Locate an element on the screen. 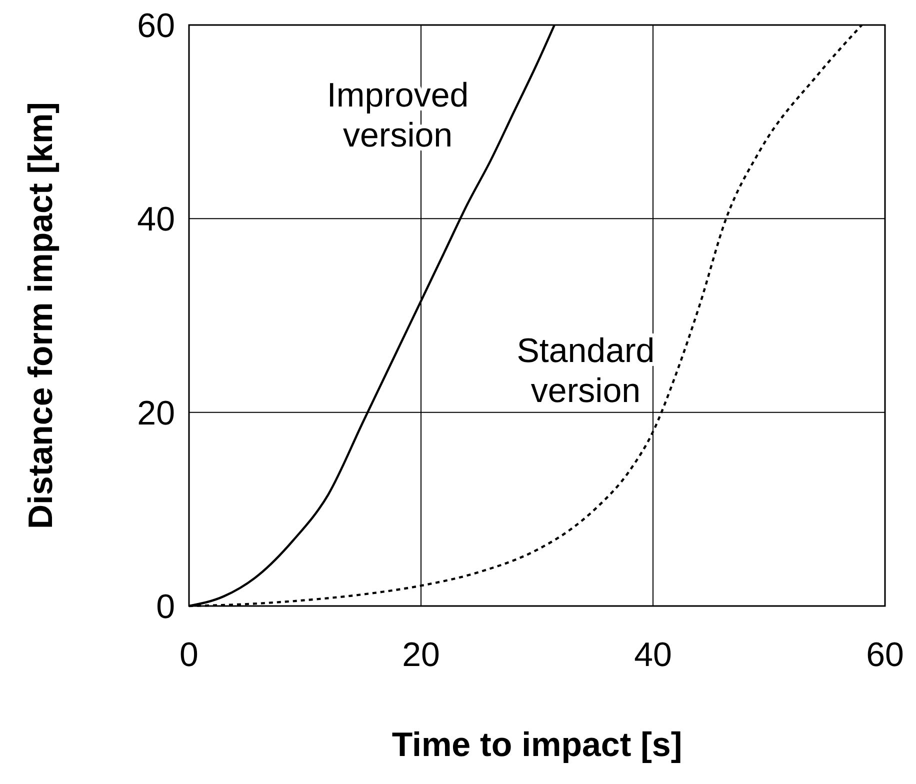 This screenshot has width=916, height=784. x-tick-label: 60 is located at coordinates (885, 655).